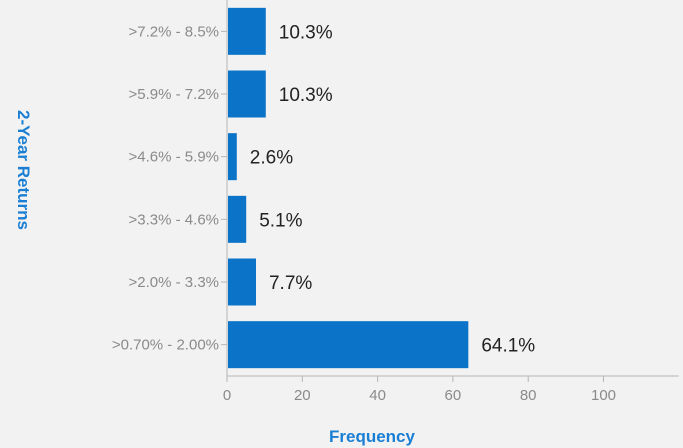 This screenshot has height=448, width=683. I want to click on x-tick-label: 100, so click(603, 395).